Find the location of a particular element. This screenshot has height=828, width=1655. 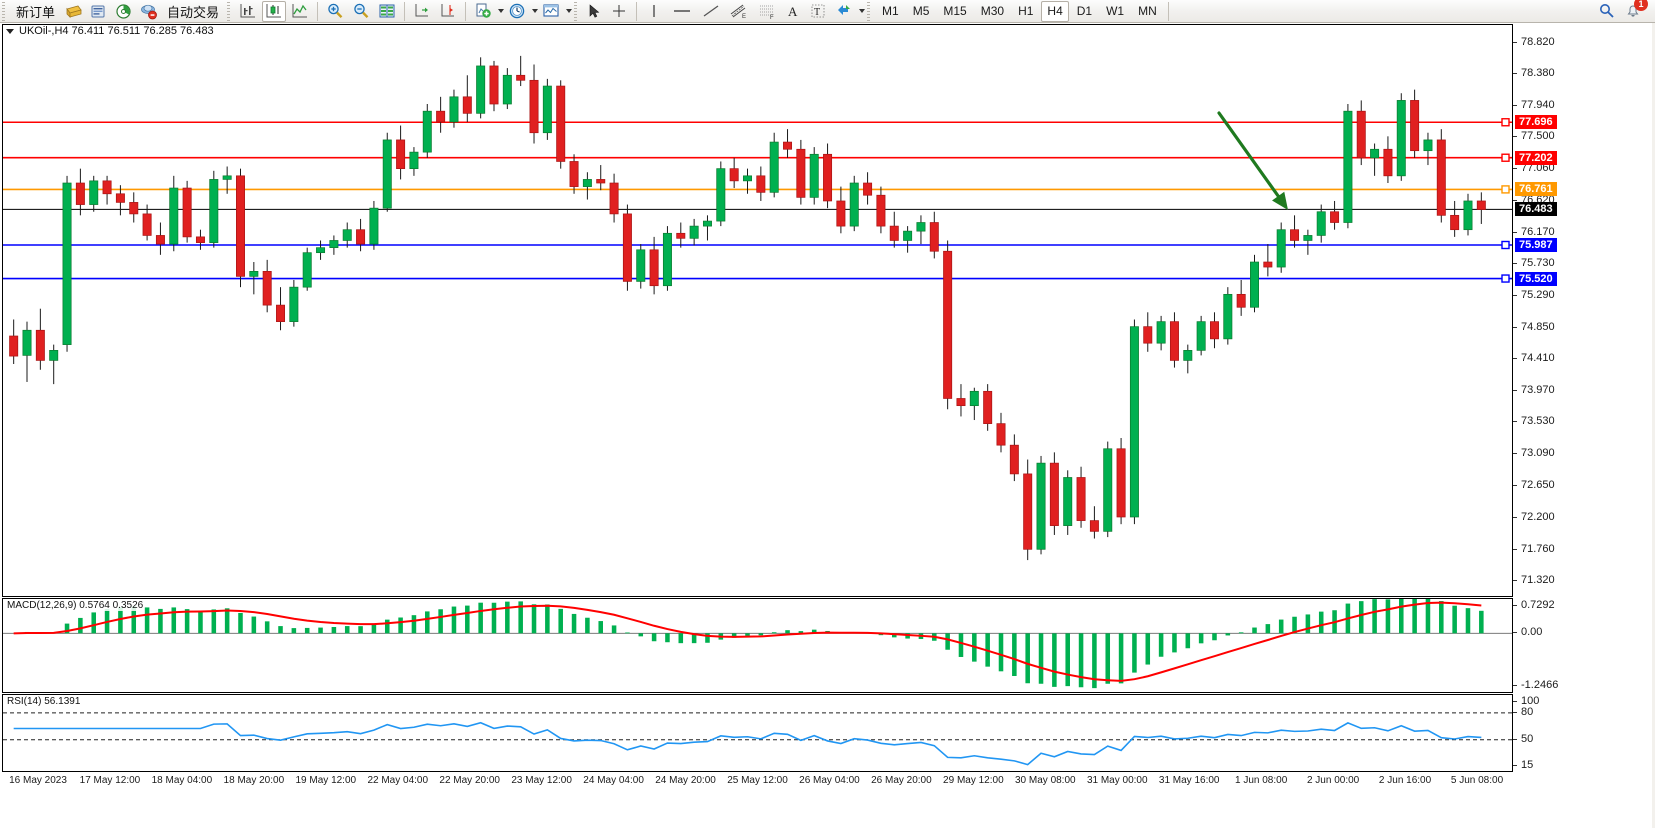

chart-shift-icon is located at coordinates (448, 11).